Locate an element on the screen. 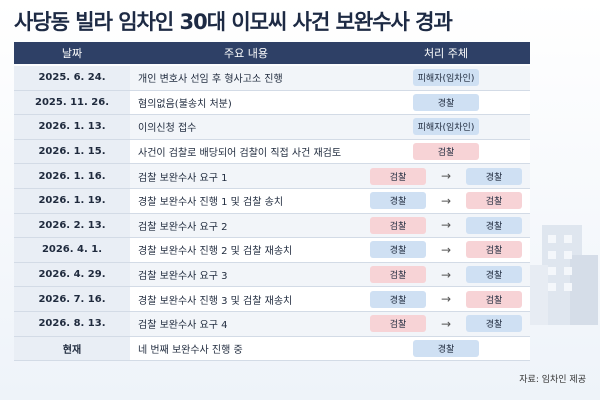 The width and height of the screenshot is (600, 400). date-cell: 2026. 7. 16. is located at coordinates (72, 299).